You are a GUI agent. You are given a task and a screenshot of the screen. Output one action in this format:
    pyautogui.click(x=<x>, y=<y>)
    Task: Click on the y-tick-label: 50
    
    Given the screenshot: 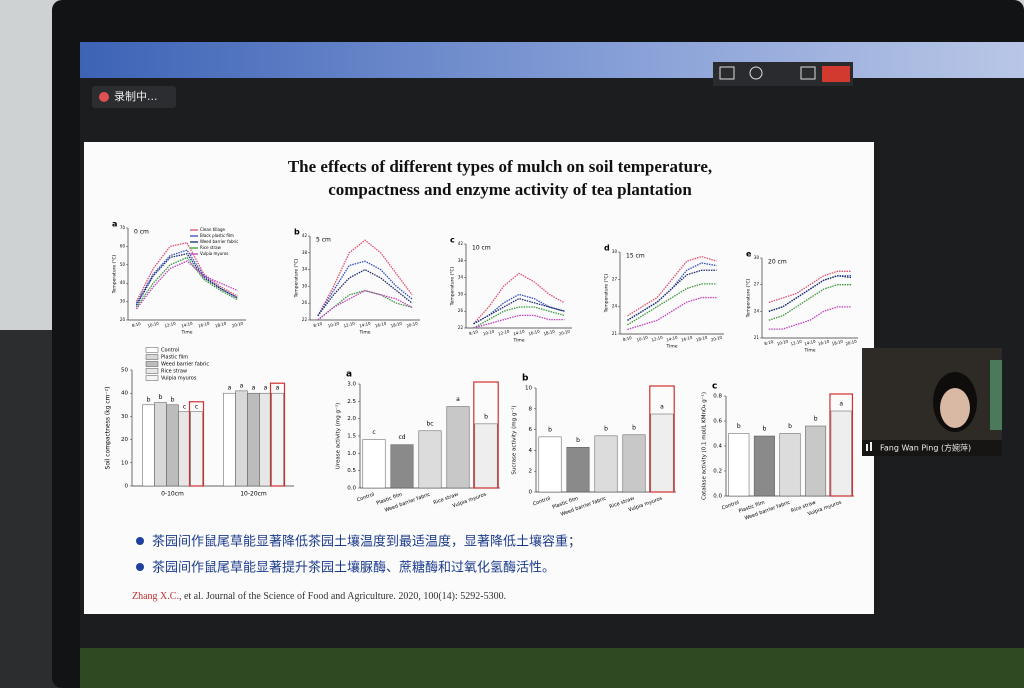 What is the action you would take?
    pyautogui.click(x=123, y=264)
    